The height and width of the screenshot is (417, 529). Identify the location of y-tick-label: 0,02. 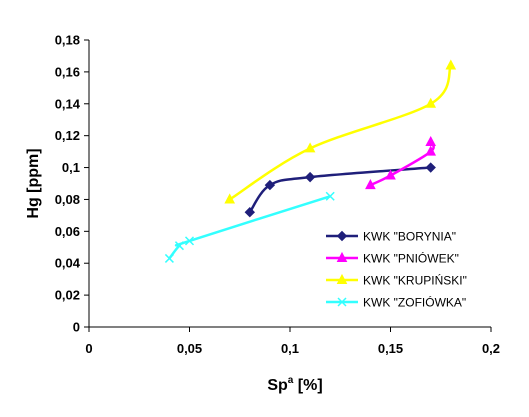
(67, 295).